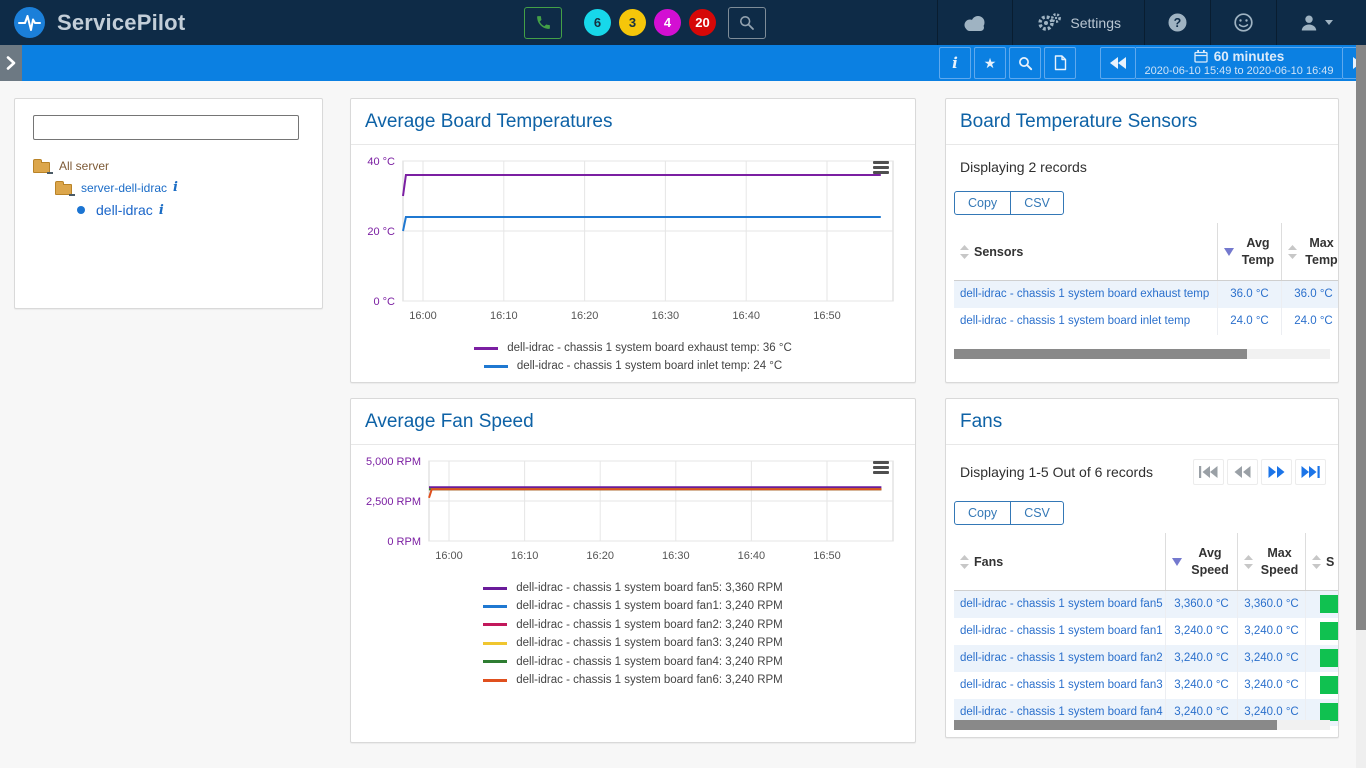 The height and width of the screenshot is (768, 1366). Describe the element at coordinates (1060, 604) in the screenshot. I see `fan-link: dell-idrac - chassis 1 system board fan5` at that location.